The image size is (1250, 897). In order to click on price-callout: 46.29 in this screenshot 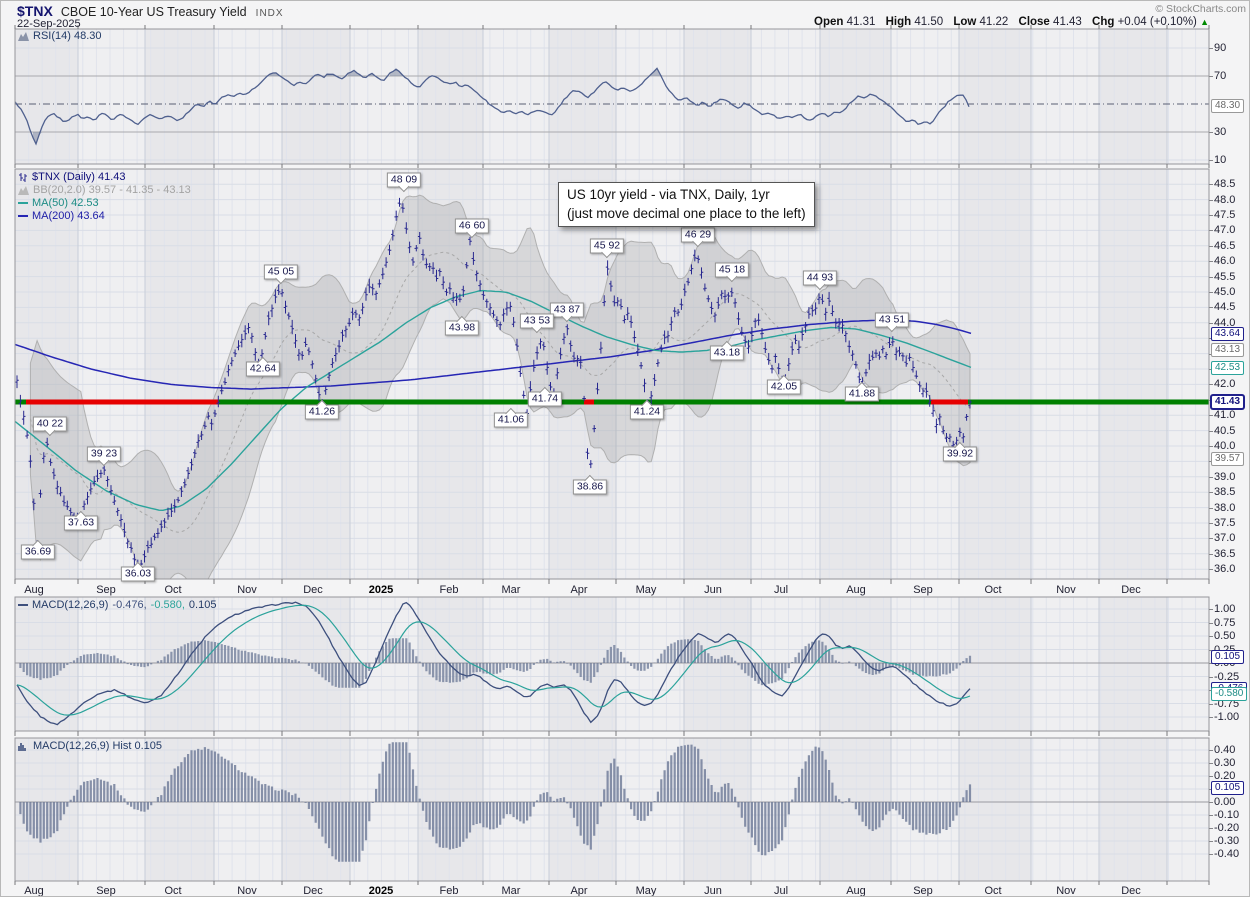, I will do `click(698, 237)`.